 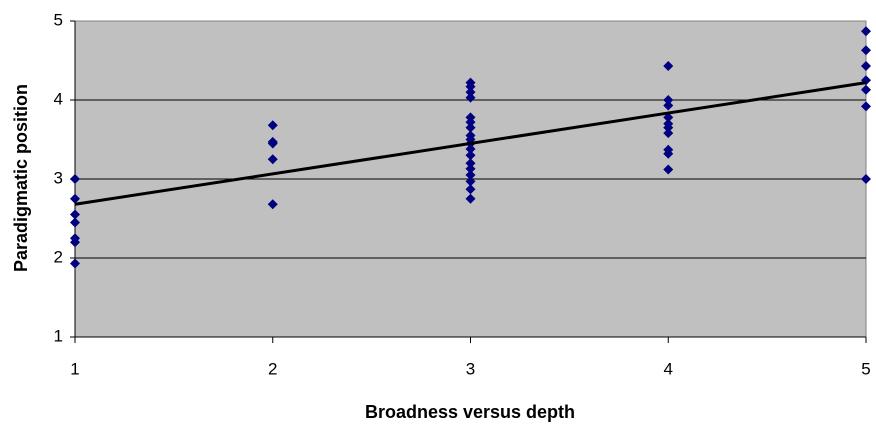 What do you see at coordinates (272, 368) in the screenshot?
I see `x-tick-label: 2` at bounding box center [272, 368].